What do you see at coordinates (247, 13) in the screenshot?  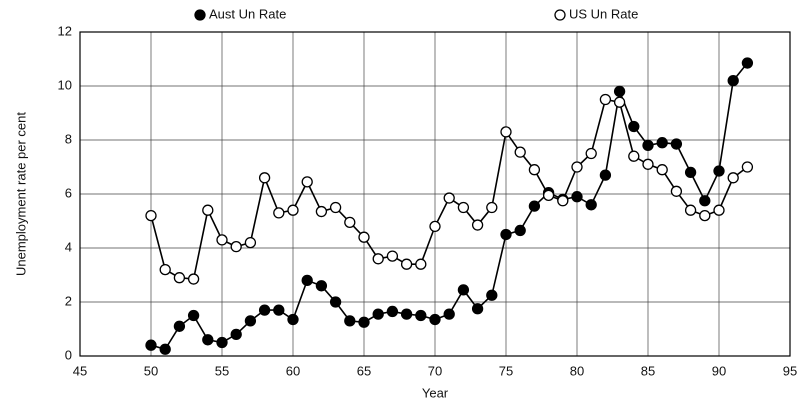 I see `legend-label: Aust Un Rate` at bounding box center [247, 13].